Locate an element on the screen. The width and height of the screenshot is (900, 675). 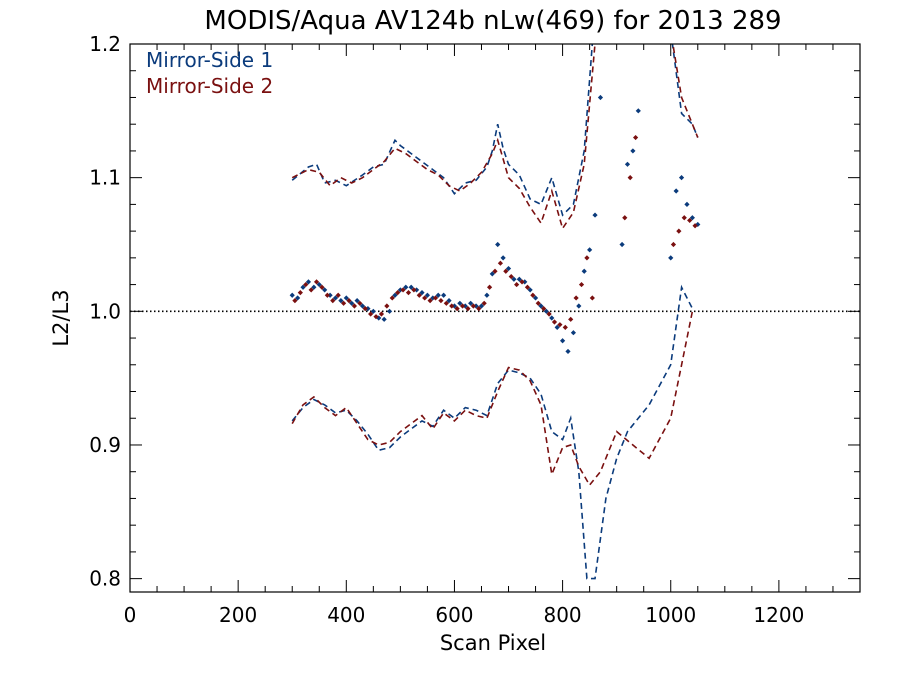
x-tick-label: 0 is located at coordinates (130, 615).